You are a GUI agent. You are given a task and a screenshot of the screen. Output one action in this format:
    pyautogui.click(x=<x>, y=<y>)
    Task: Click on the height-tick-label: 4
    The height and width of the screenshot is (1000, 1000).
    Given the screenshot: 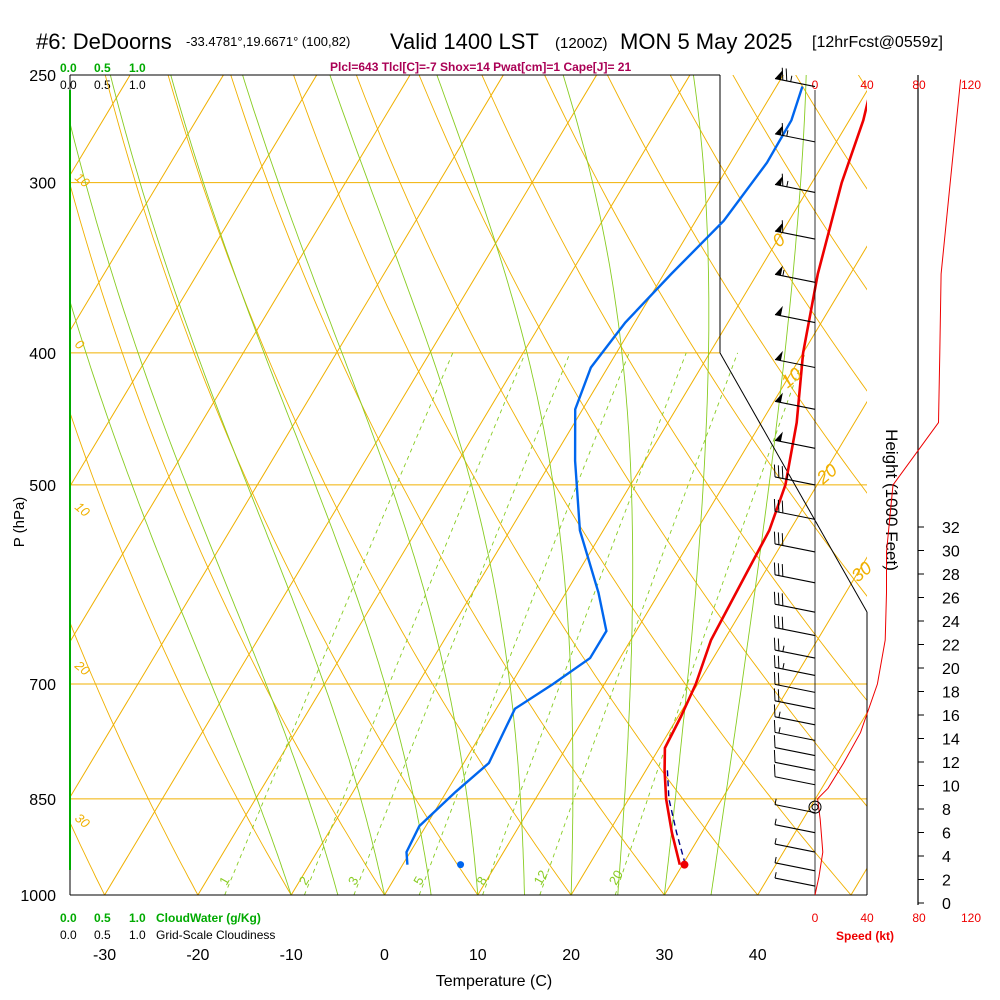 What is the action you would take?
    pyautogui.click(x=946, y=857)
    